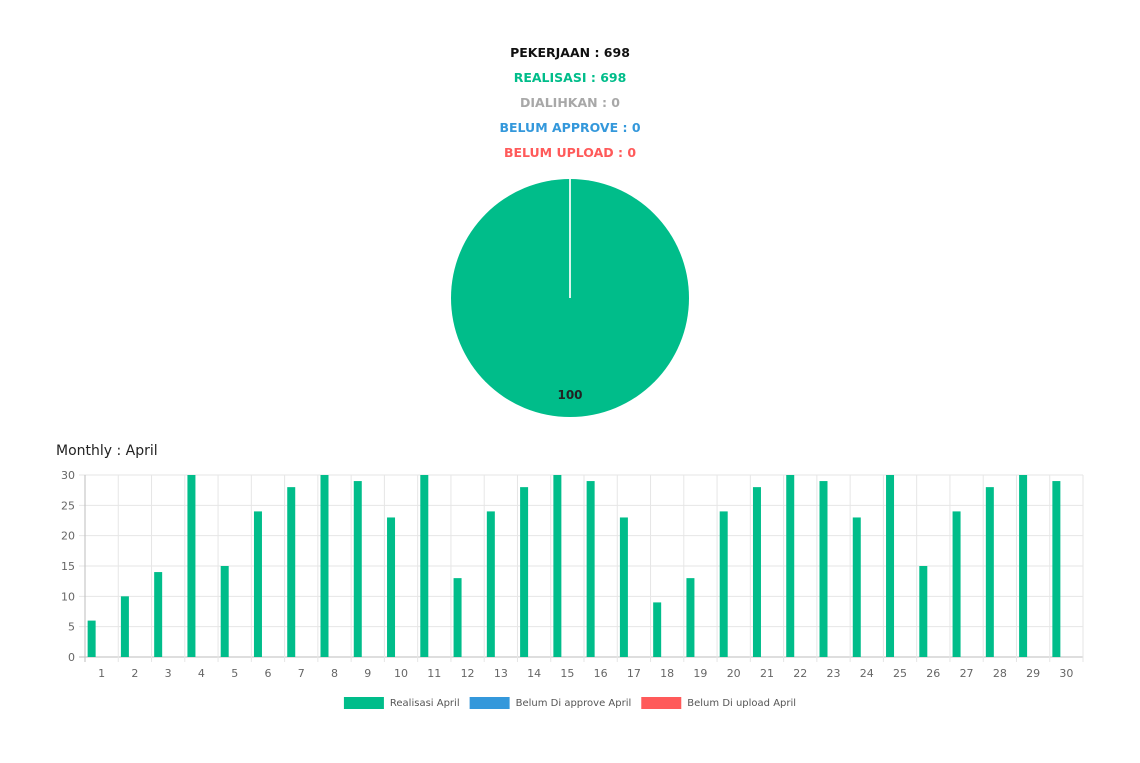  What do you see at coordinates (700, 673) in the screenshot?
I see `x-tick-label: 19` at bounding box center [700, 673].